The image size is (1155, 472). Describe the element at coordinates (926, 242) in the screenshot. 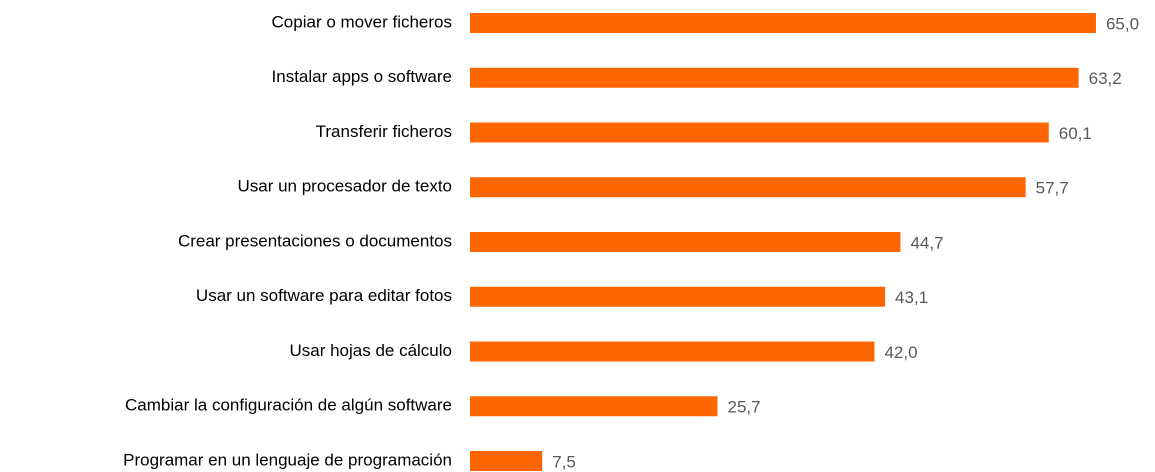

I see `value-label: 44,7` at that location.